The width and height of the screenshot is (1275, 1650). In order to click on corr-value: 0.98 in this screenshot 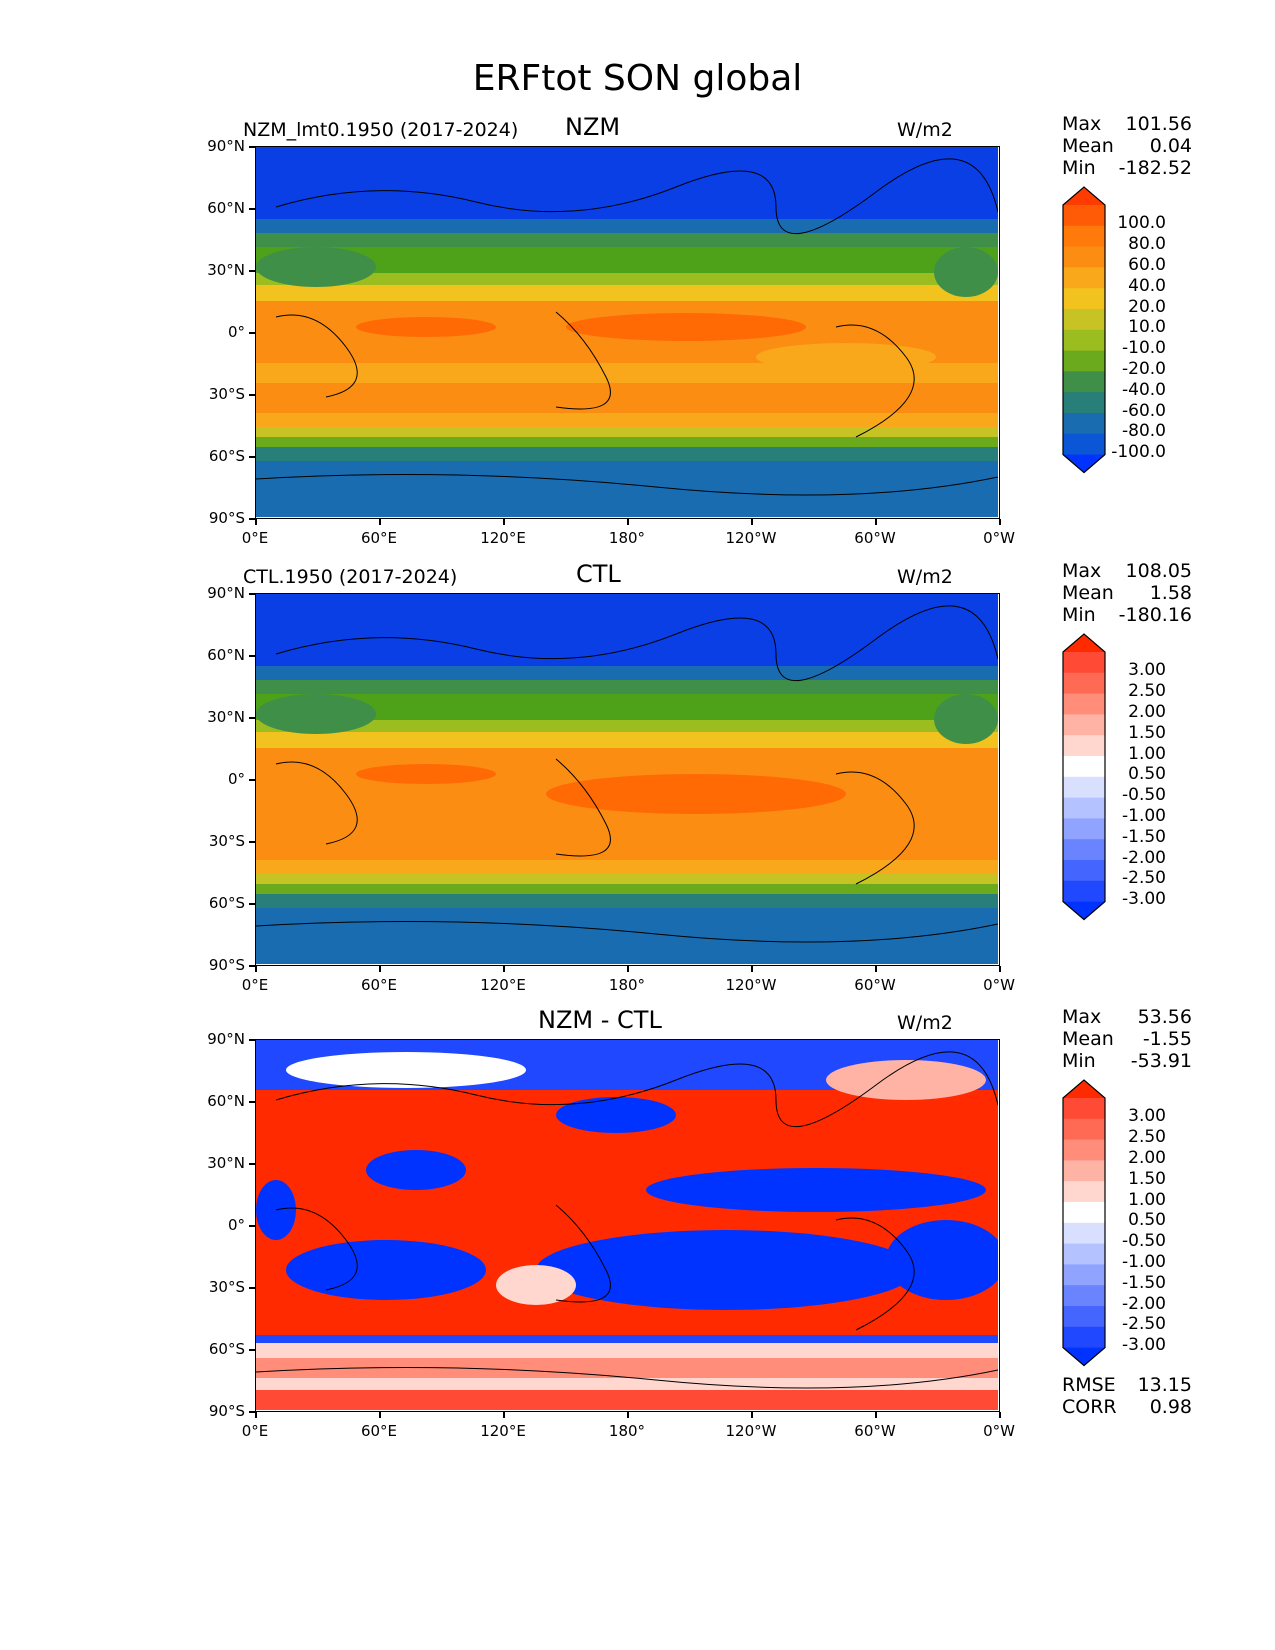, I will do `click(1170, 1407)`.